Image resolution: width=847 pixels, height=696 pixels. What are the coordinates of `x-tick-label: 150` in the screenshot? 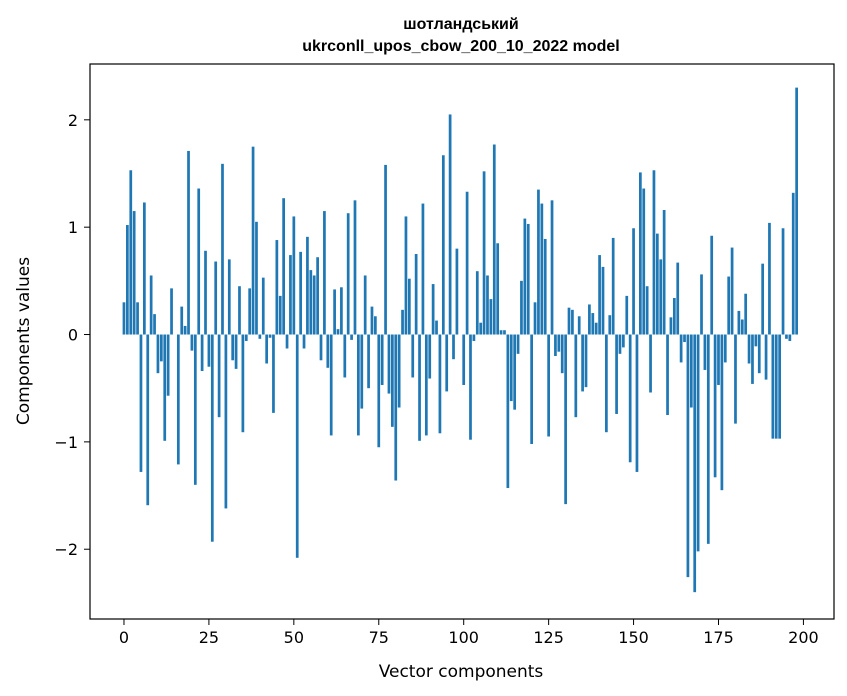 It's located at (633, 637).